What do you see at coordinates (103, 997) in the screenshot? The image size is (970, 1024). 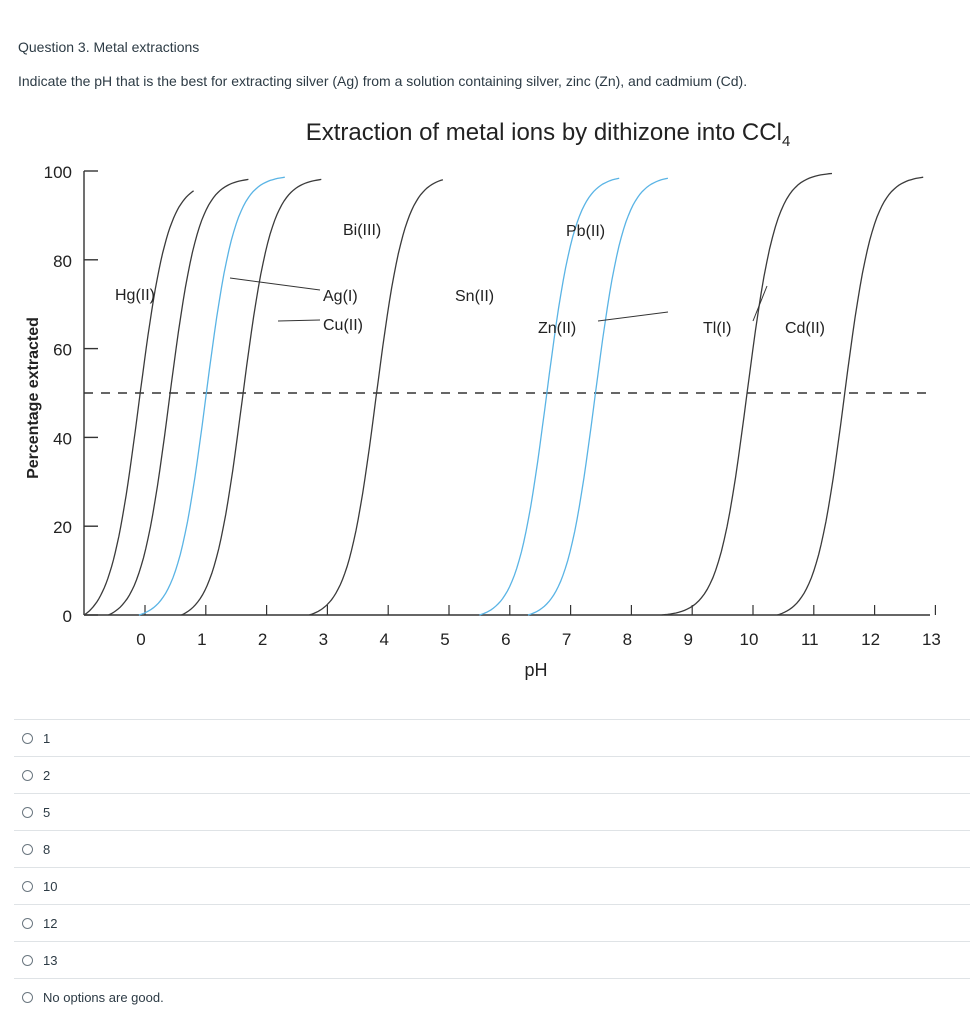 I see `option-label: No options are good.` at bounding box center [103, 997].